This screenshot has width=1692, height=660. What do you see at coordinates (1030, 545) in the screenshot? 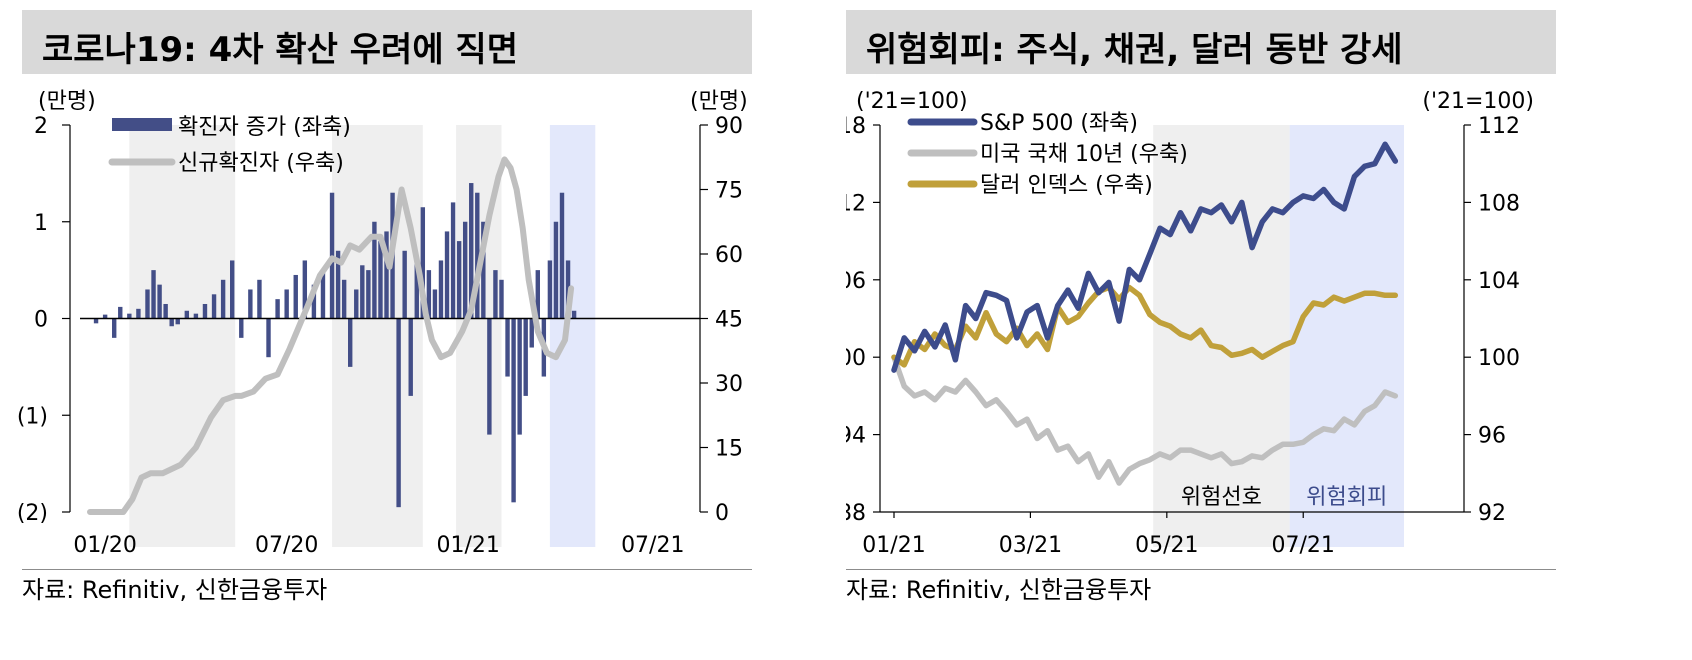
I see `x-tick-label: 03/21` at bounding box center [1030, 545].